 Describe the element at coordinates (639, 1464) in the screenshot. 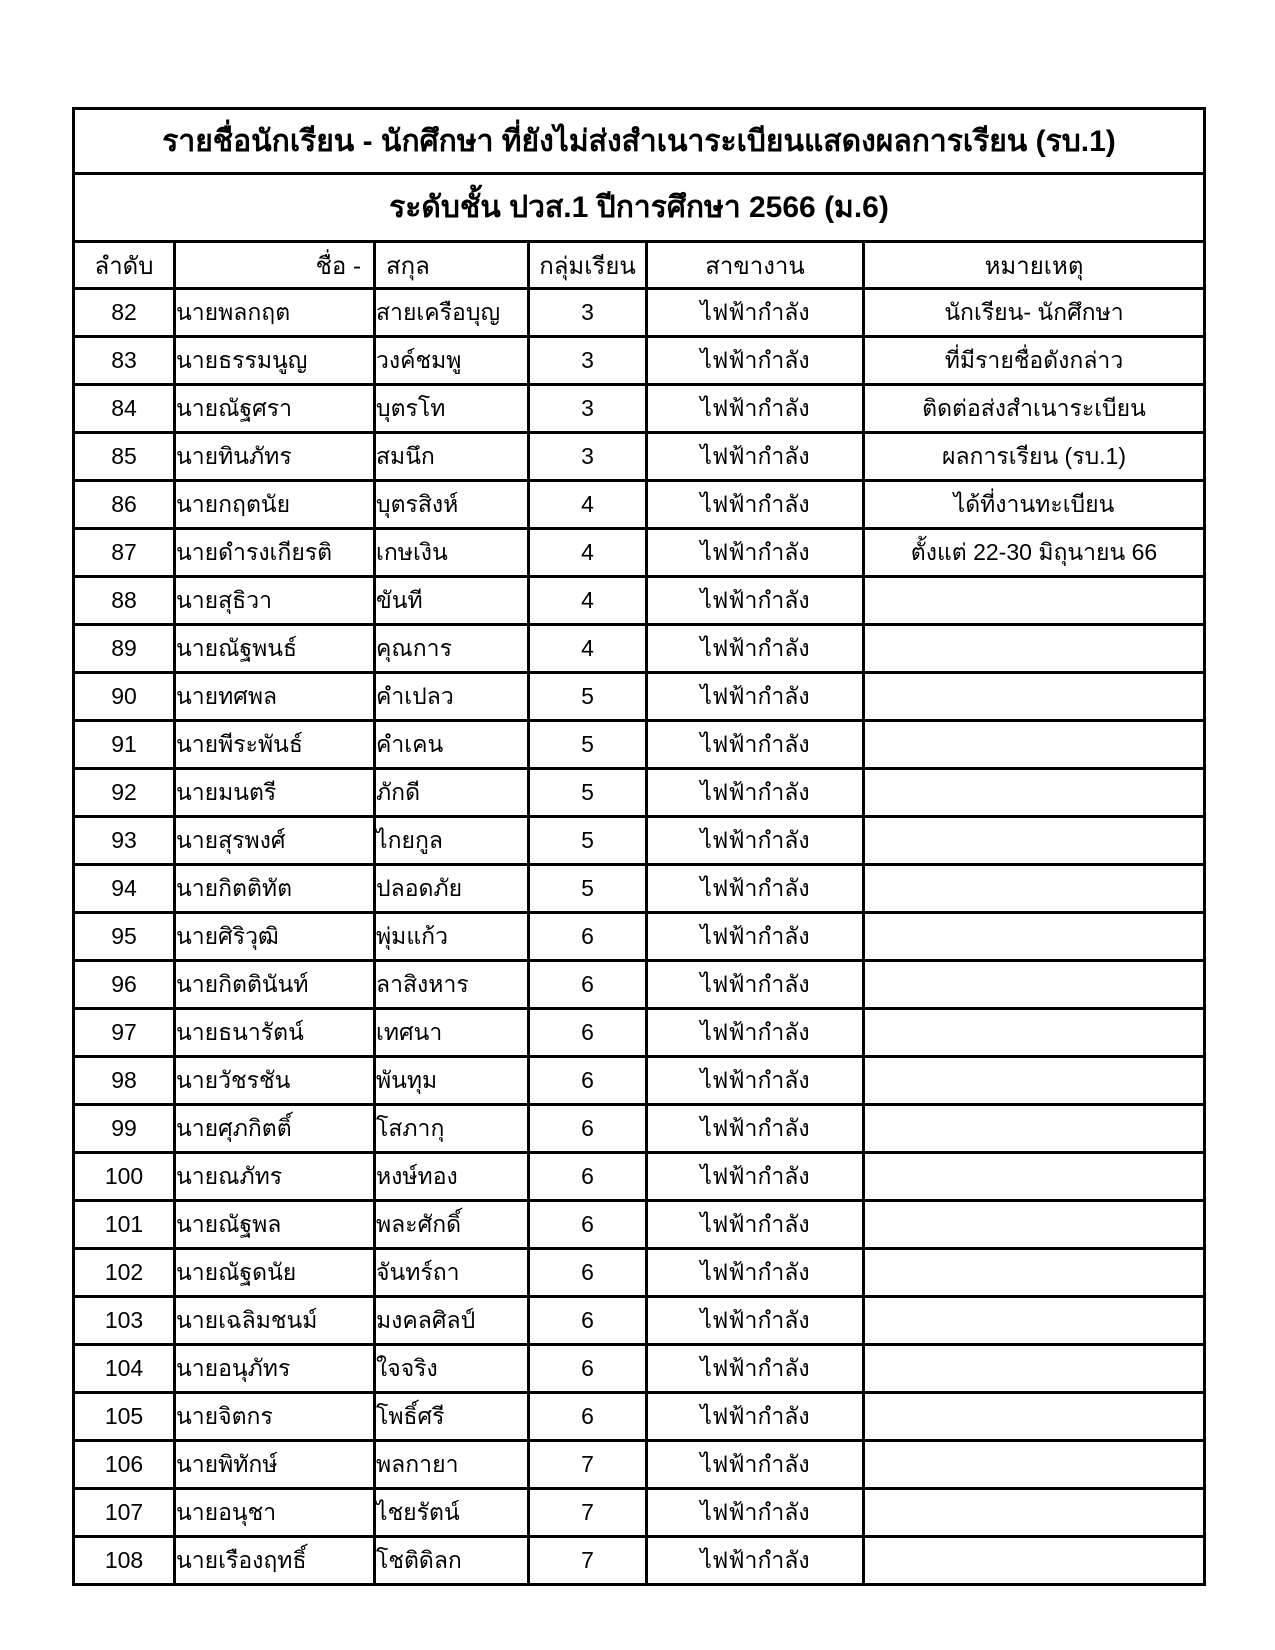

I see `table-row: 106 นายพิทักษ์ พลกายา 7 ไฟฟ้ากำลัง` at that location.